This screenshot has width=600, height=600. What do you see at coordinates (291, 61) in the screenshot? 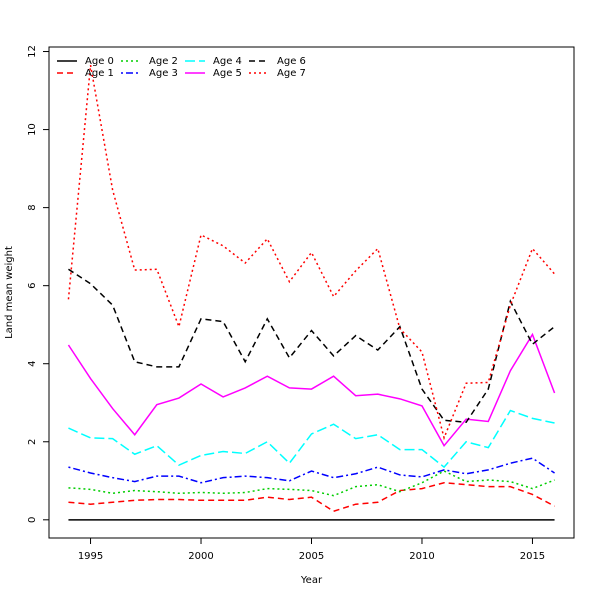
I see `legend-label: Age 6` at bounding box center [291, 61].